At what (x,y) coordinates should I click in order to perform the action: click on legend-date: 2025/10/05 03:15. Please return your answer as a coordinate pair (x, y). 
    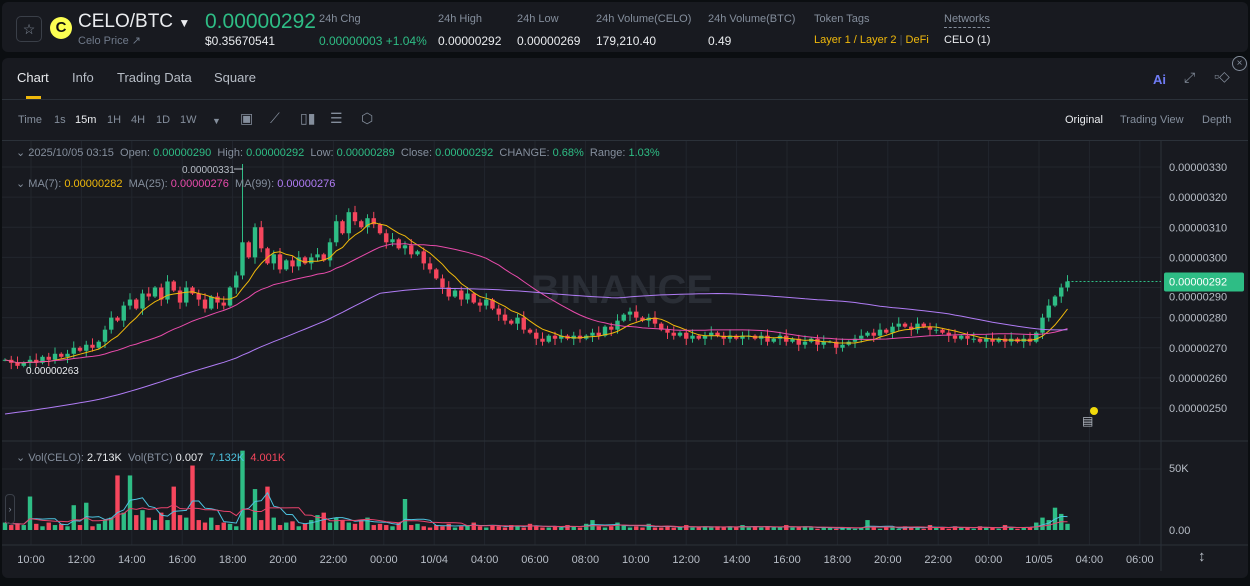
    Looking at the image, I should click on (71, 153).